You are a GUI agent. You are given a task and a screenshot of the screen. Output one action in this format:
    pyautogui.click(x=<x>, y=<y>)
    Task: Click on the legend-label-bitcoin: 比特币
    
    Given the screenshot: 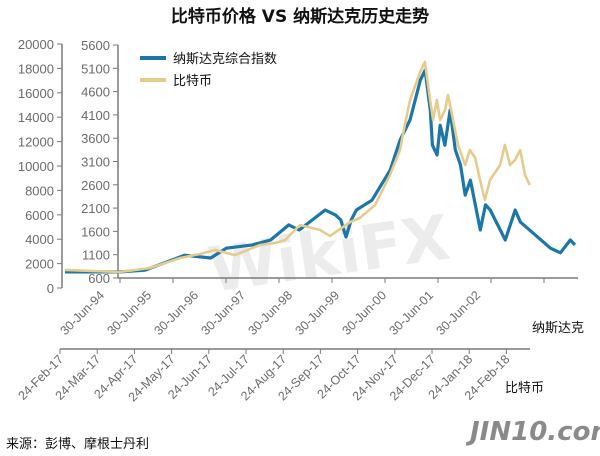 What is the action you would take?
    pyautogui.click(x=192, y=81)
    